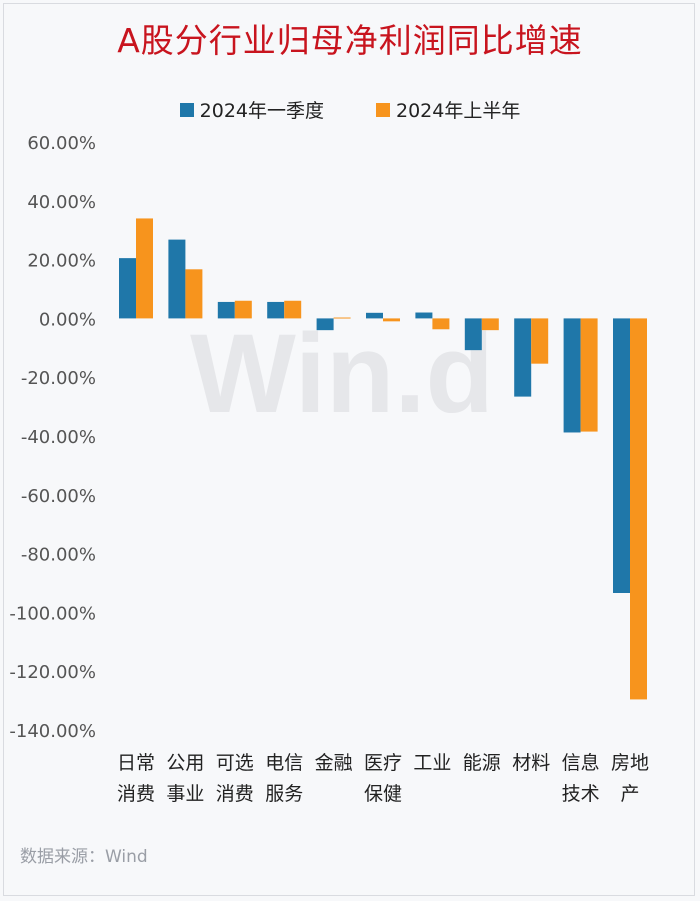 This screenshot has width=700, height=901. Describe the element at coordinates (383, 763) in the screenshot. I see `x-tick-label: 医疗` at that location.